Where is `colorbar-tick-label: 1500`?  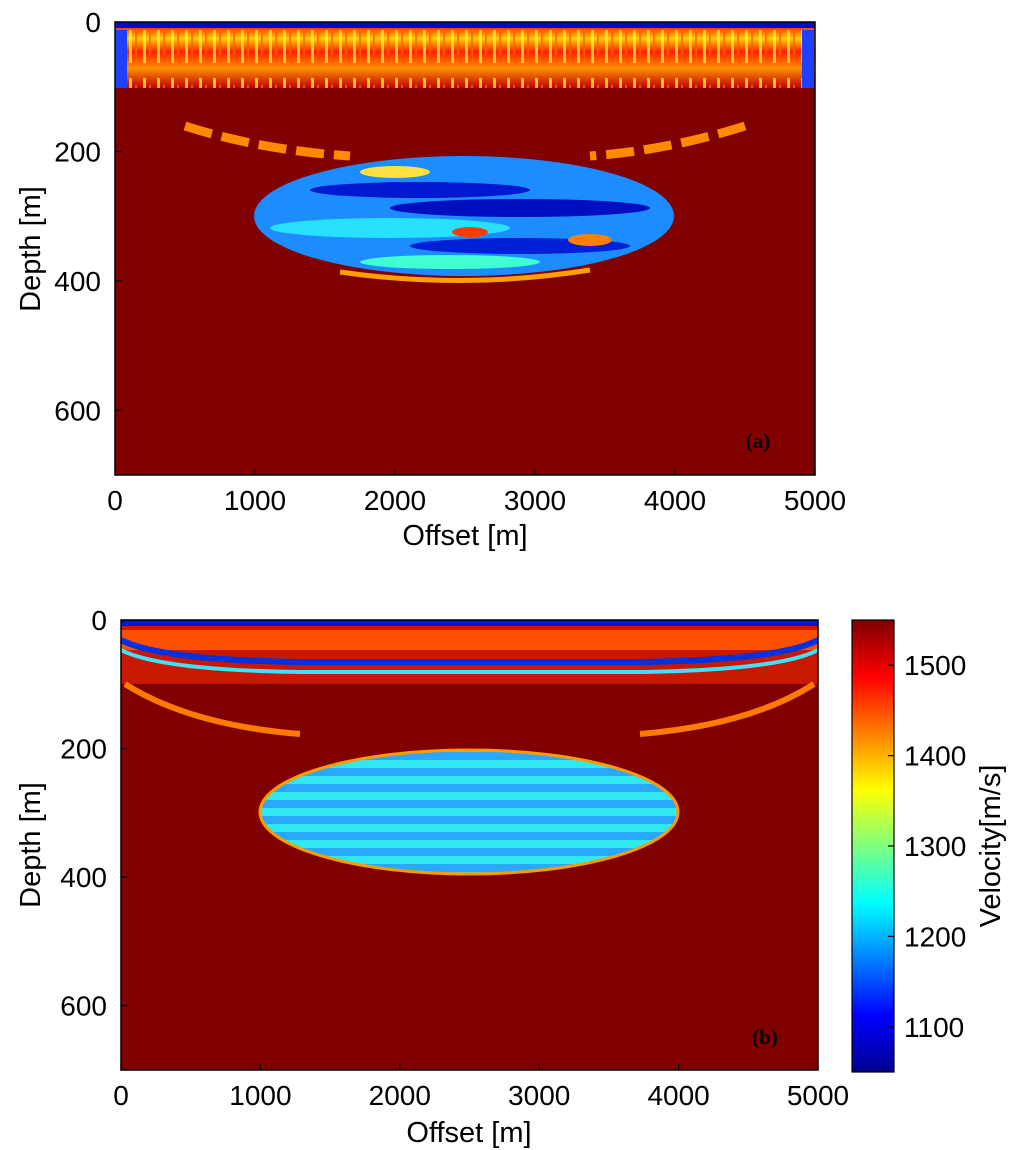
colorbar-tick-label: 1500 is located at coordinates (935, 665).